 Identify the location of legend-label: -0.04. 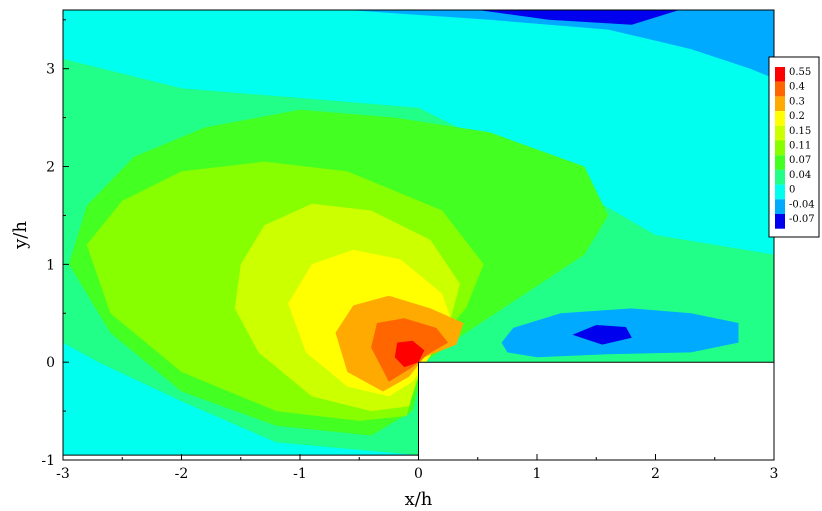
(802, 204).